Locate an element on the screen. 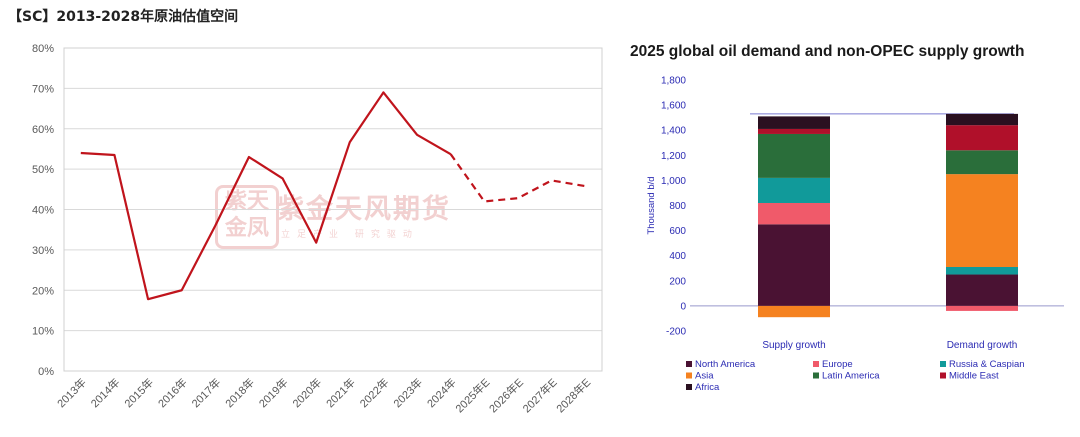 Image resolution: width=1080 pixels, height=437 pixels. y-tick-label: 0 is located at coordinates (683, 306).